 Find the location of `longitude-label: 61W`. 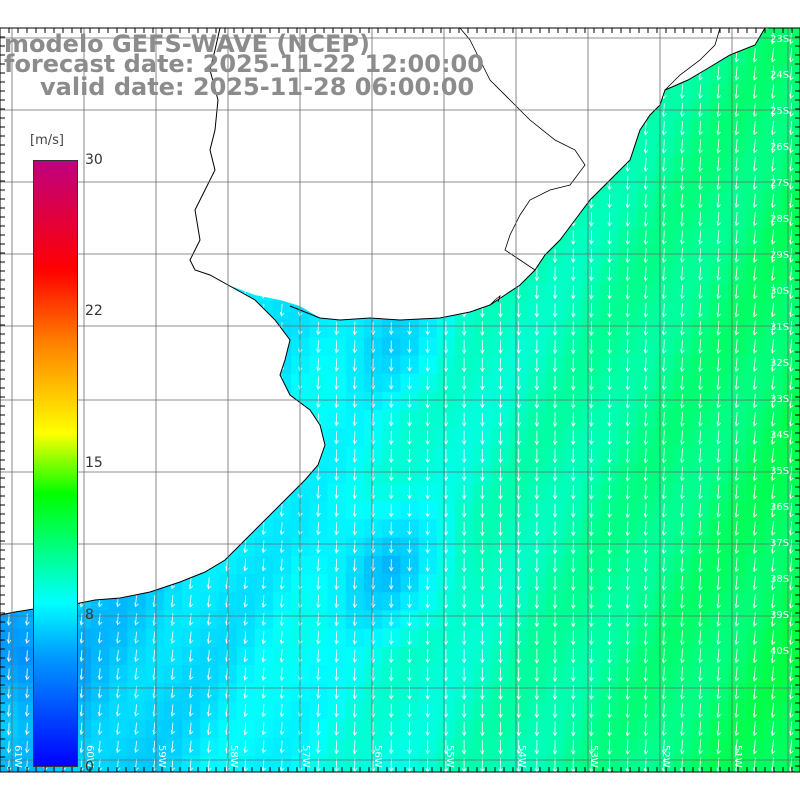

longitude-label: 61W is located at coordinates (17, 756).